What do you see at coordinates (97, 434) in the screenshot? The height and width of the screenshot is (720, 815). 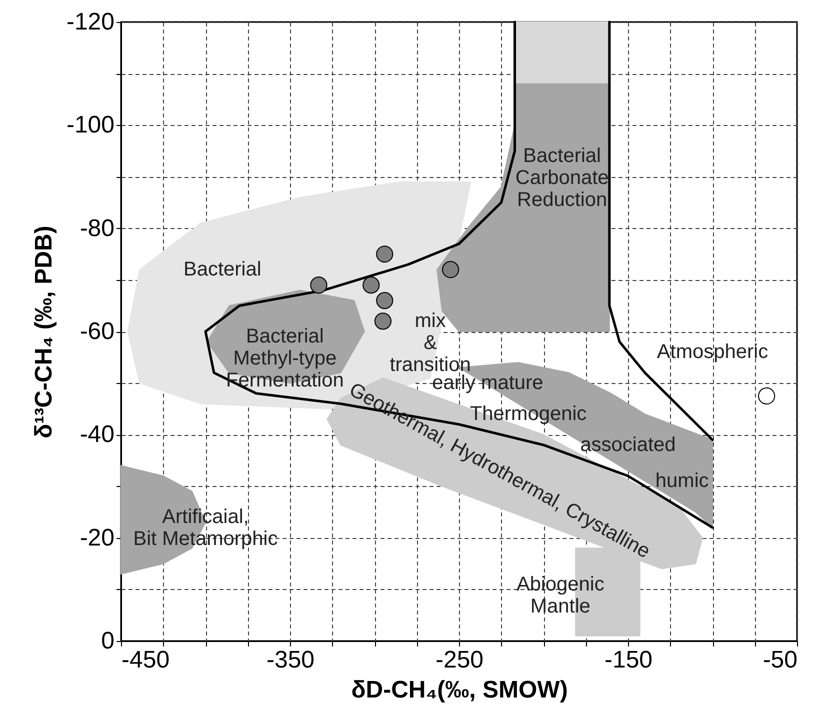 I see `y-tick-label: -40` at bounding box center [97, 434].